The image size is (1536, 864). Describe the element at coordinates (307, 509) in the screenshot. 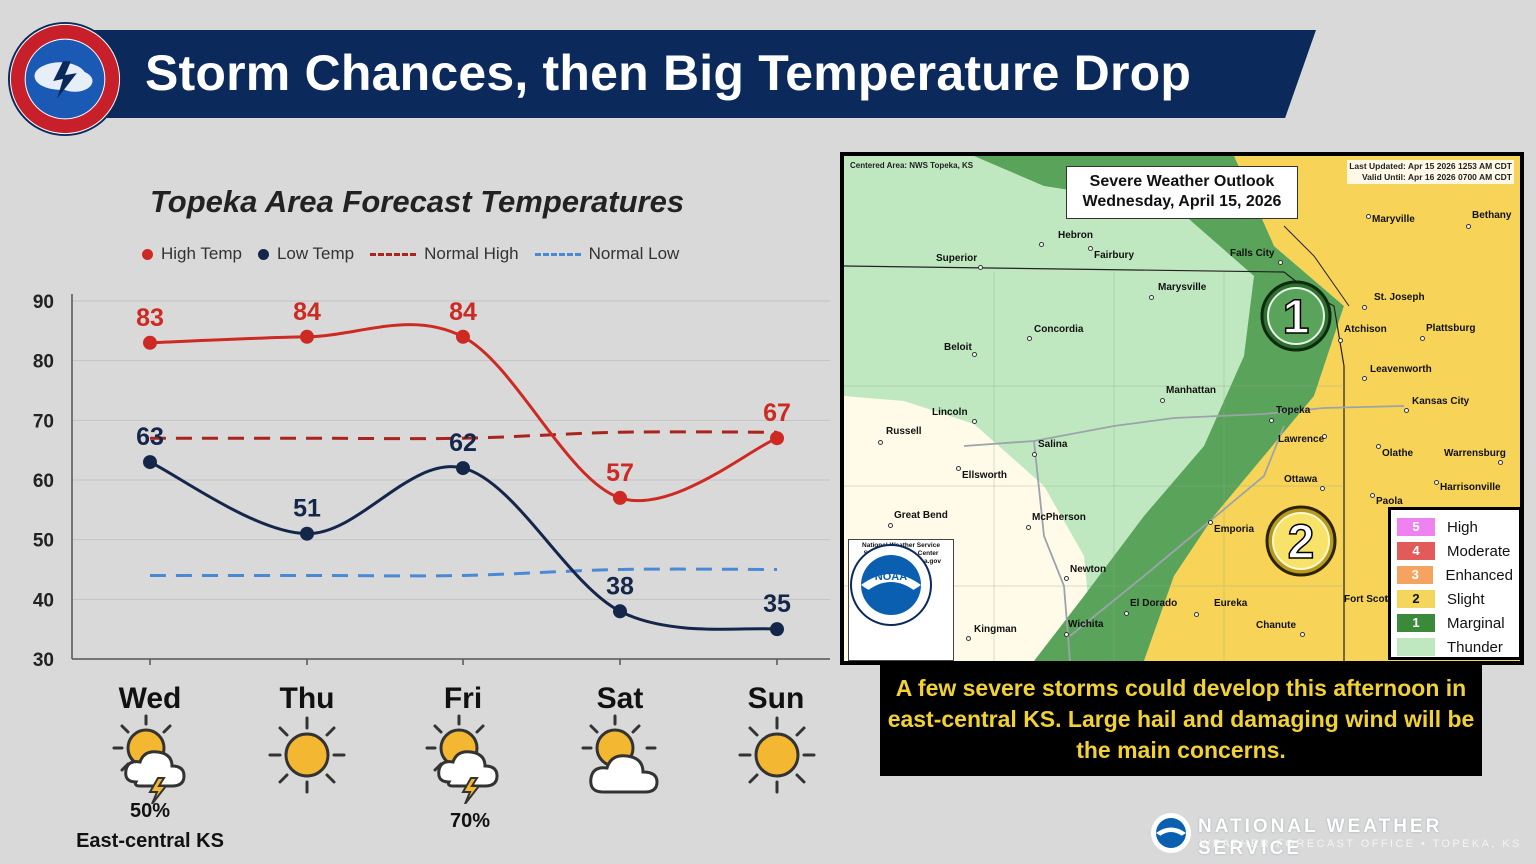

I see `low-temp-label: 51` at that location.